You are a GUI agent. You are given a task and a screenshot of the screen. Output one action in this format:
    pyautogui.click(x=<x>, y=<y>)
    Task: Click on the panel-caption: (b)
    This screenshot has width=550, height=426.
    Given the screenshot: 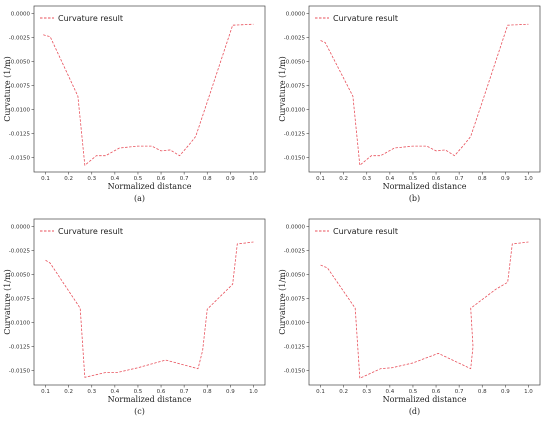 What is the action you would take?
    pyautogui.click(x=414, y=198)
    